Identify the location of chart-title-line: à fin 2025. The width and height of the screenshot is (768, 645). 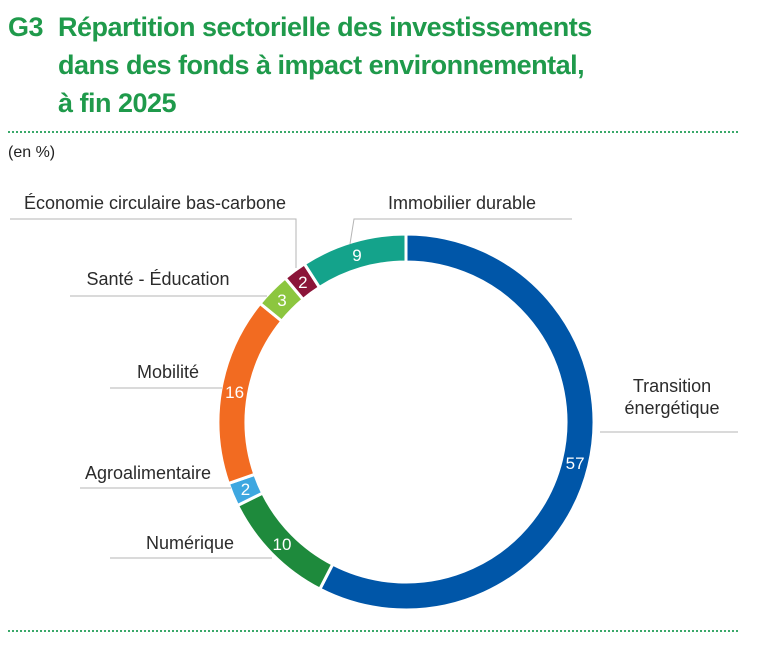
(117, 103).